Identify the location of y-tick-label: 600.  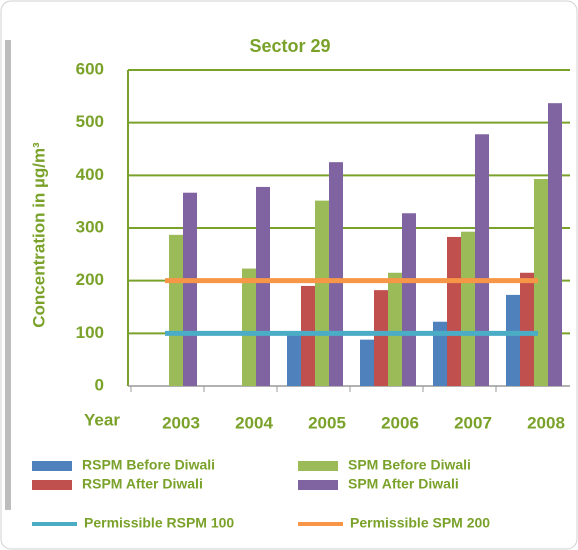
(90, 68).